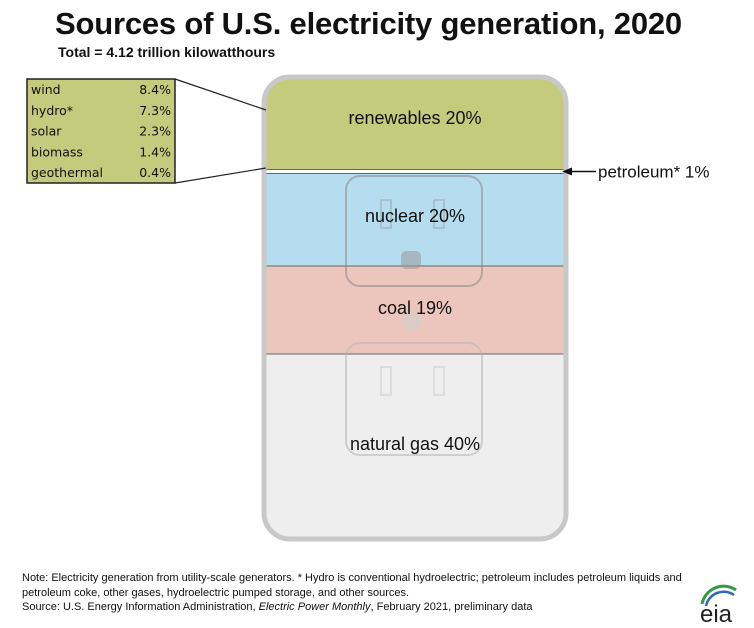  I want to click on band-nuclear, so click(415, 220).